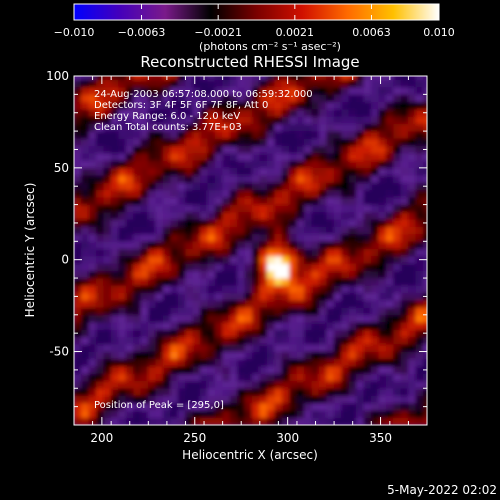  I want to click on annotation-detectors: Detectors: 3F 4F 5F 6F 7F 8F, Att 0, so click(181, 105).